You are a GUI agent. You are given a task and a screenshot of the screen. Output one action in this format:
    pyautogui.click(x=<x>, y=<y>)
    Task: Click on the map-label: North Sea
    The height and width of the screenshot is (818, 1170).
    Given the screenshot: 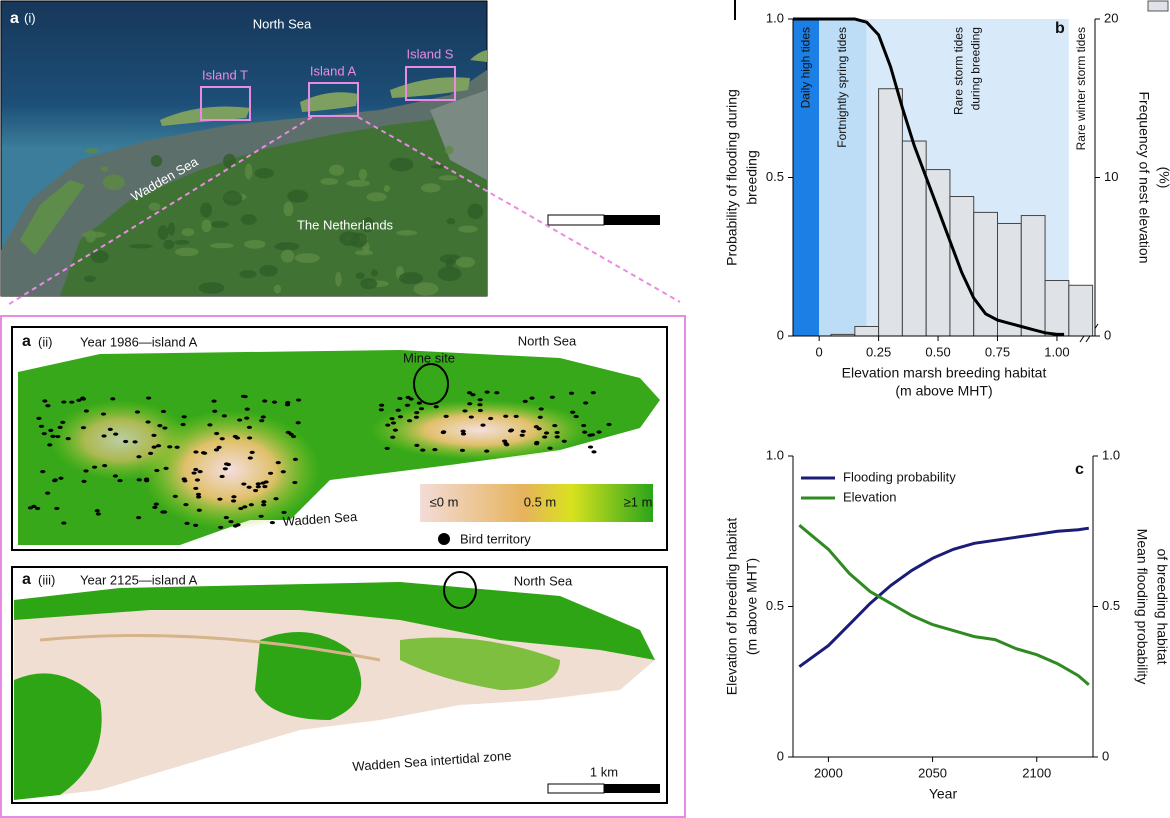 What is the action you would take?
    pyautogui.click(x=543, y=580)
    